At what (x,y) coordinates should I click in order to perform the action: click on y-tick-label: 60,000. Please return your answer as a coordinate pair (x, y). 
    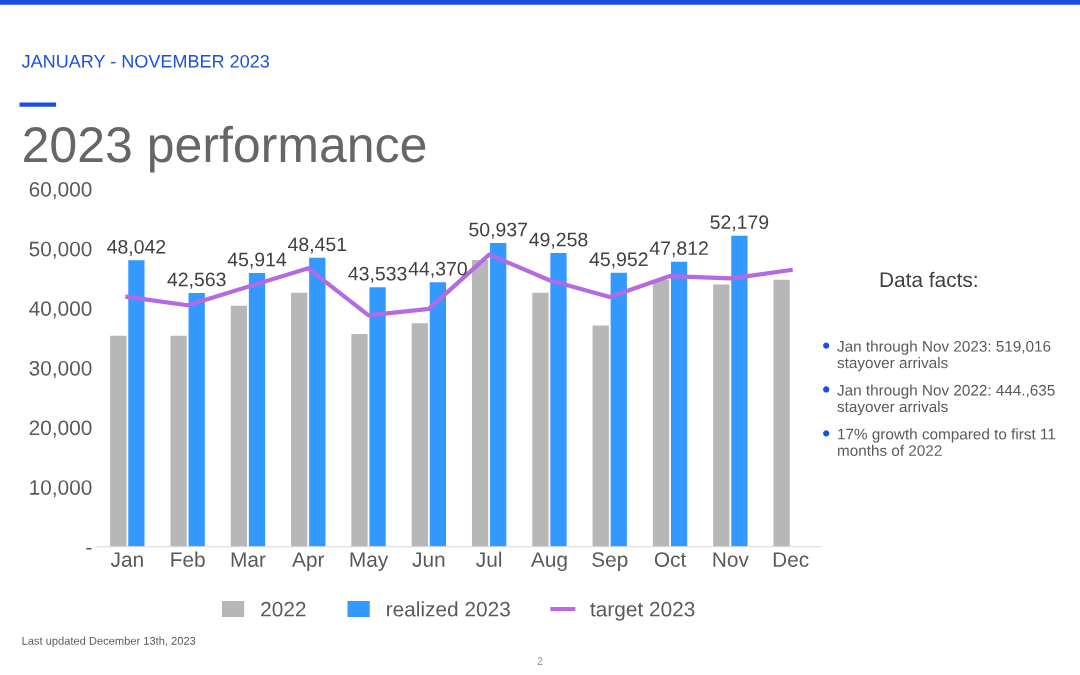
    Looking at the image, I should click on (60, 191).